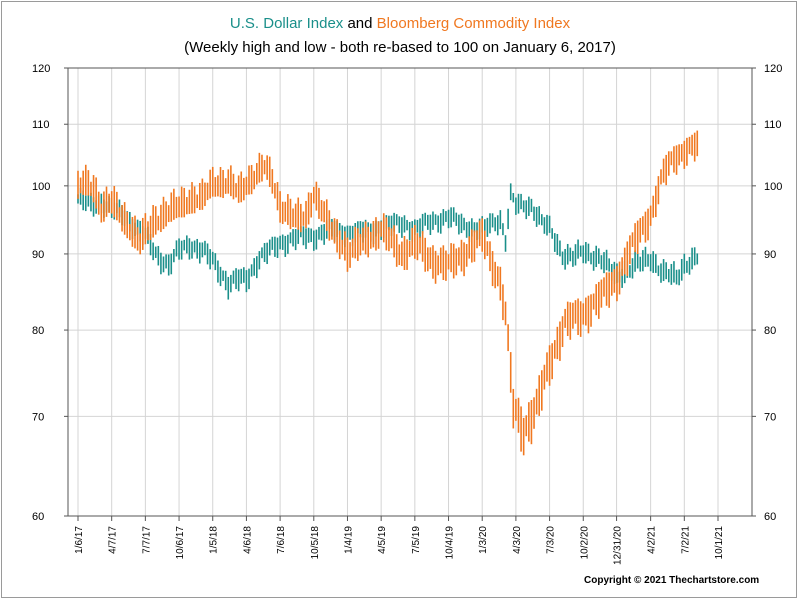  Describe the element at coordinates (180, 543) in the screenshot. I see `x-tick-label: 10/6/17` at that location.